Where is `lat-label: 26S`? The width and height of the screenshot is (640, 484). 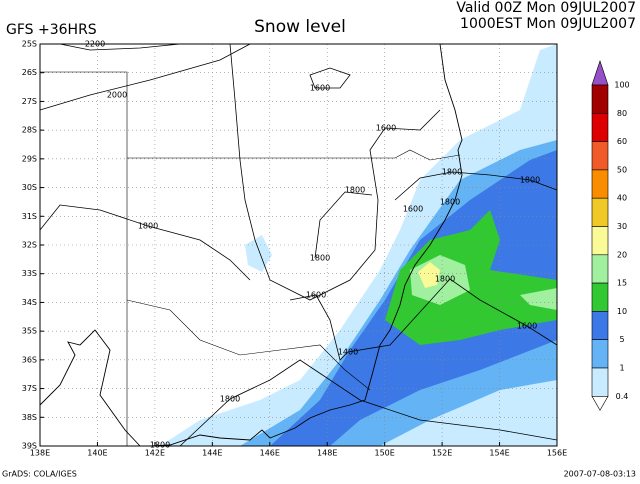
lat-label: 26S is located at coordinates (29, 72).